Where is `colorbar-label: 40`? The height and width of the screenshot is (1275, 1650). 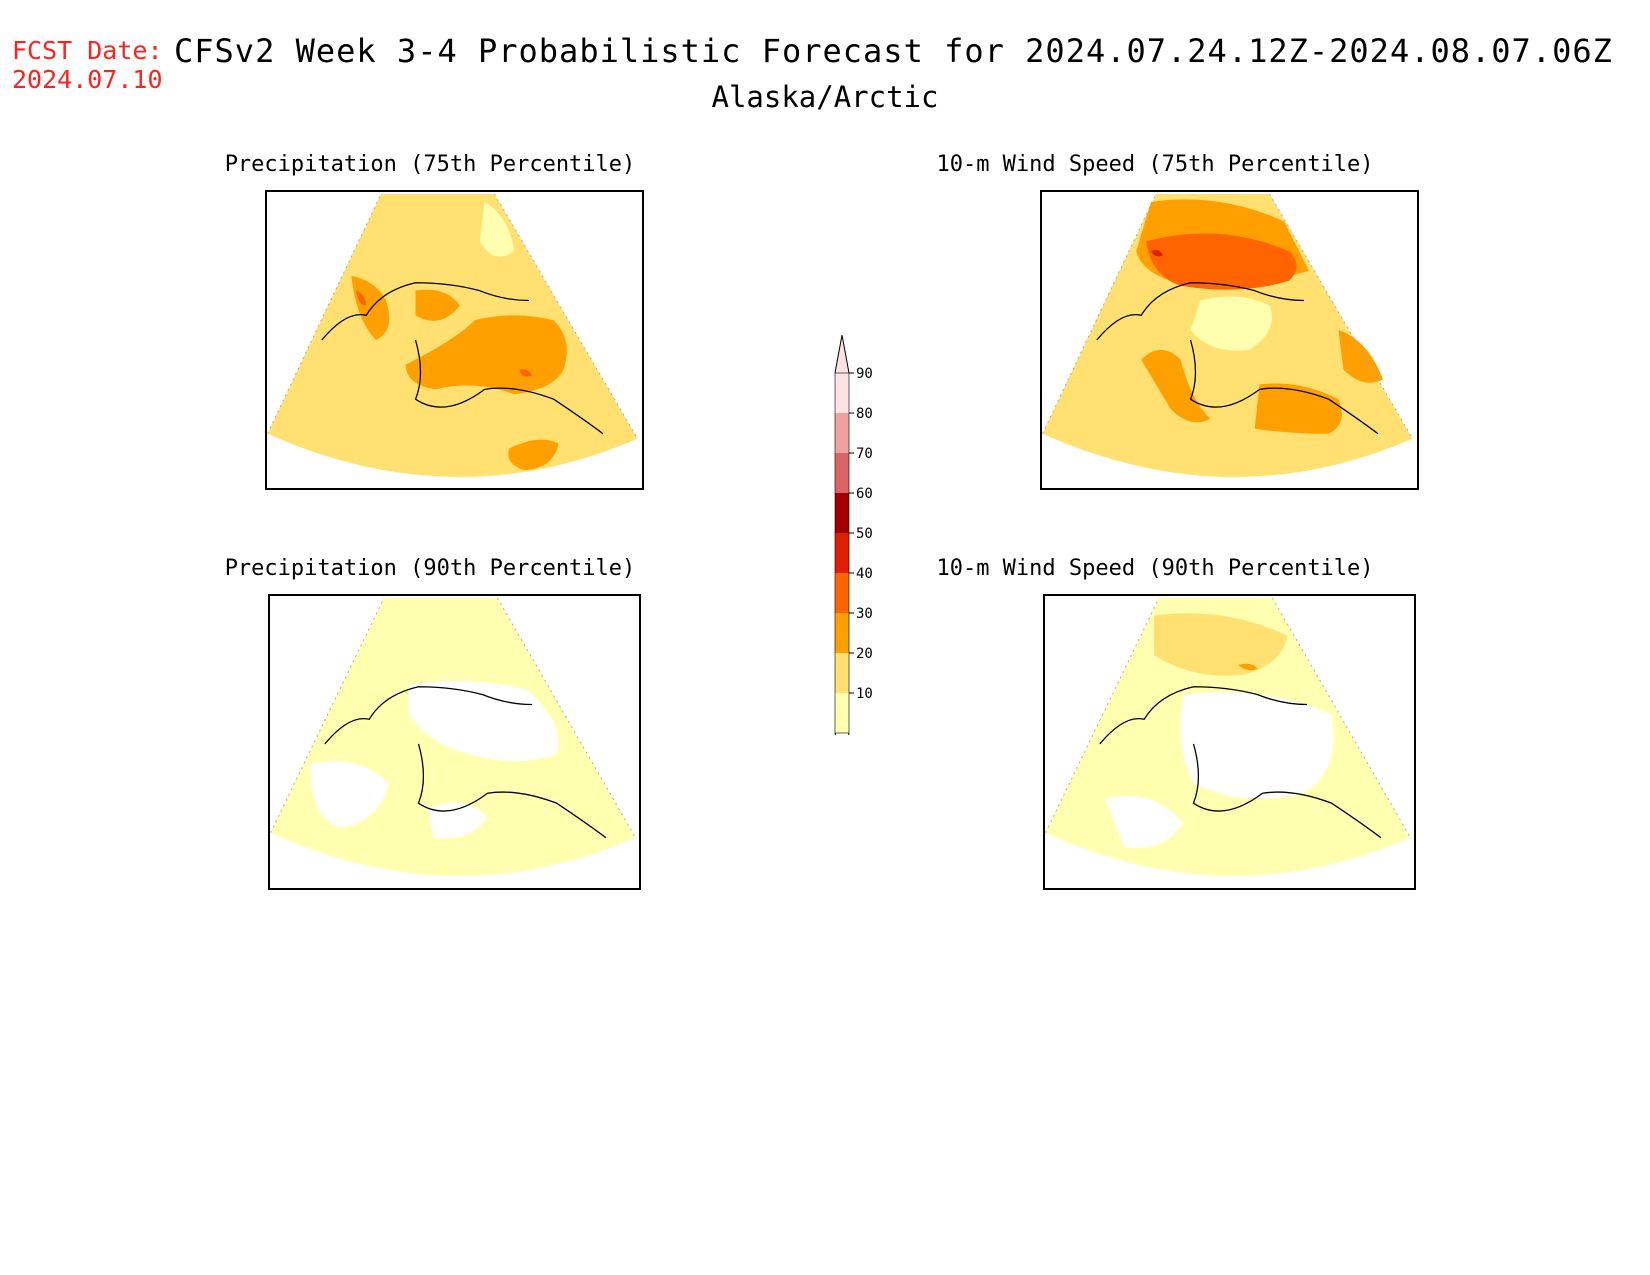 colorbar-label: 40 is located at coordinates (864, 574).